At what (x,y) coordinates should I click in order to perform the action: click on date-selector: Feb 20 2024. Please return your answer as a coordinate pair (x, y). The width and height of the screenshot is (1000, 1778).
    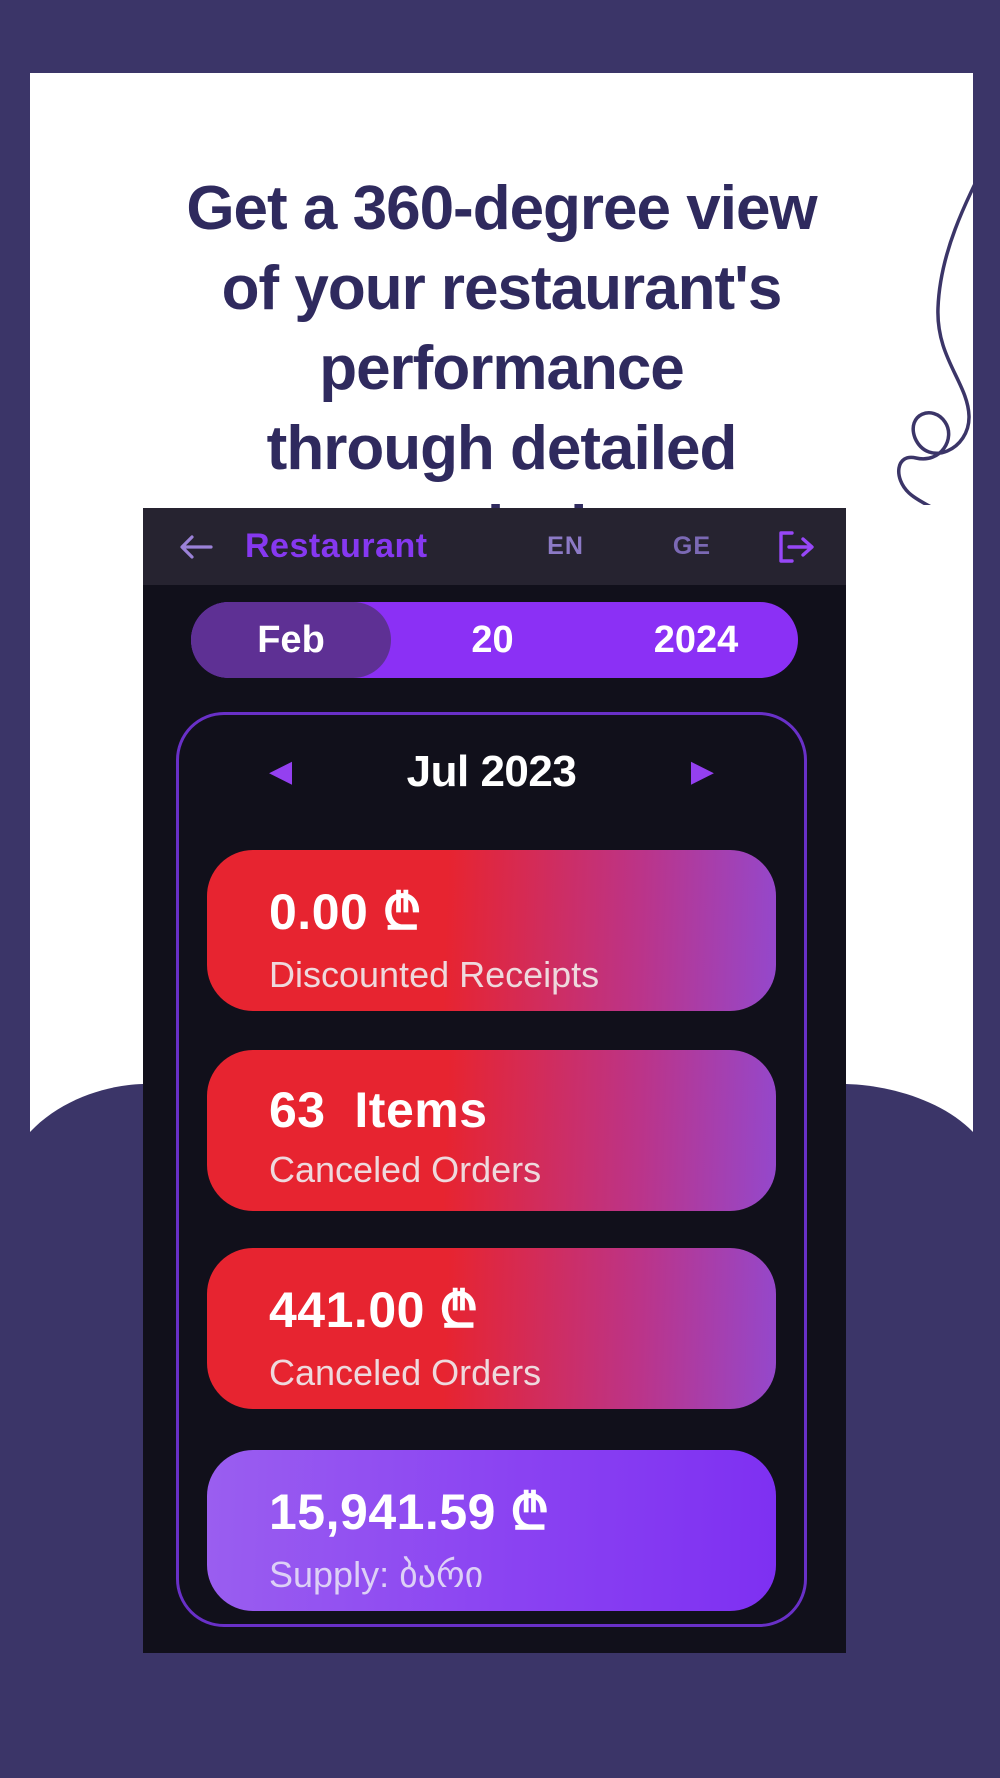
    Looking at the image, I should click on (494, 640).